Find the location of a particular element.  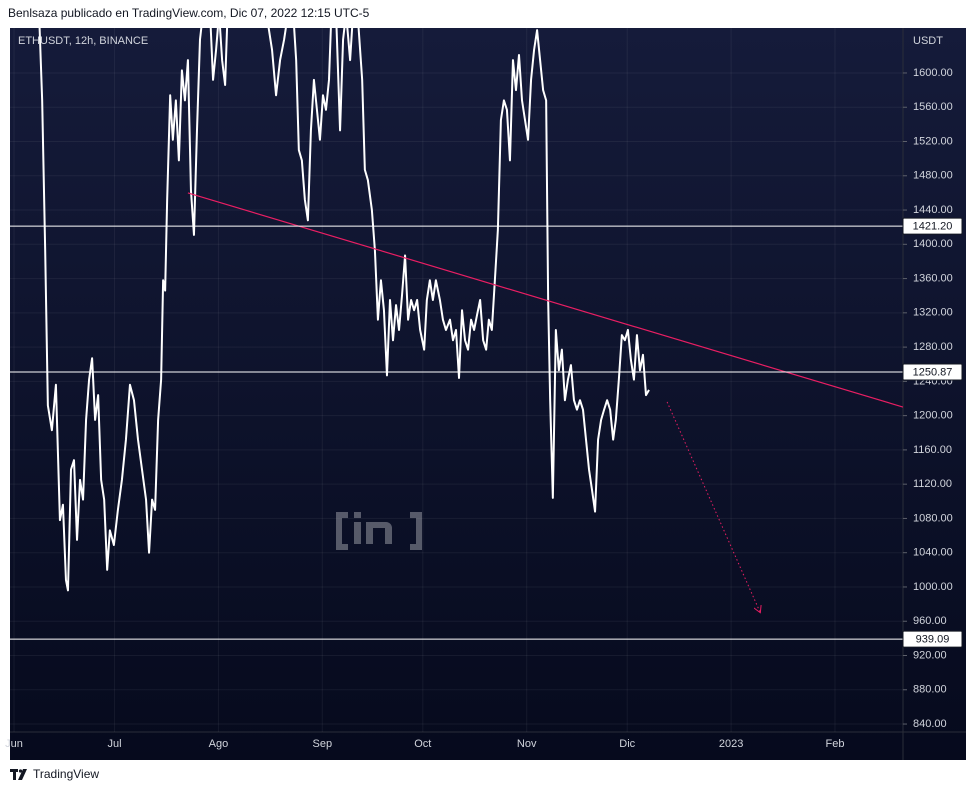

watermark is located at coordinates (379, 531).